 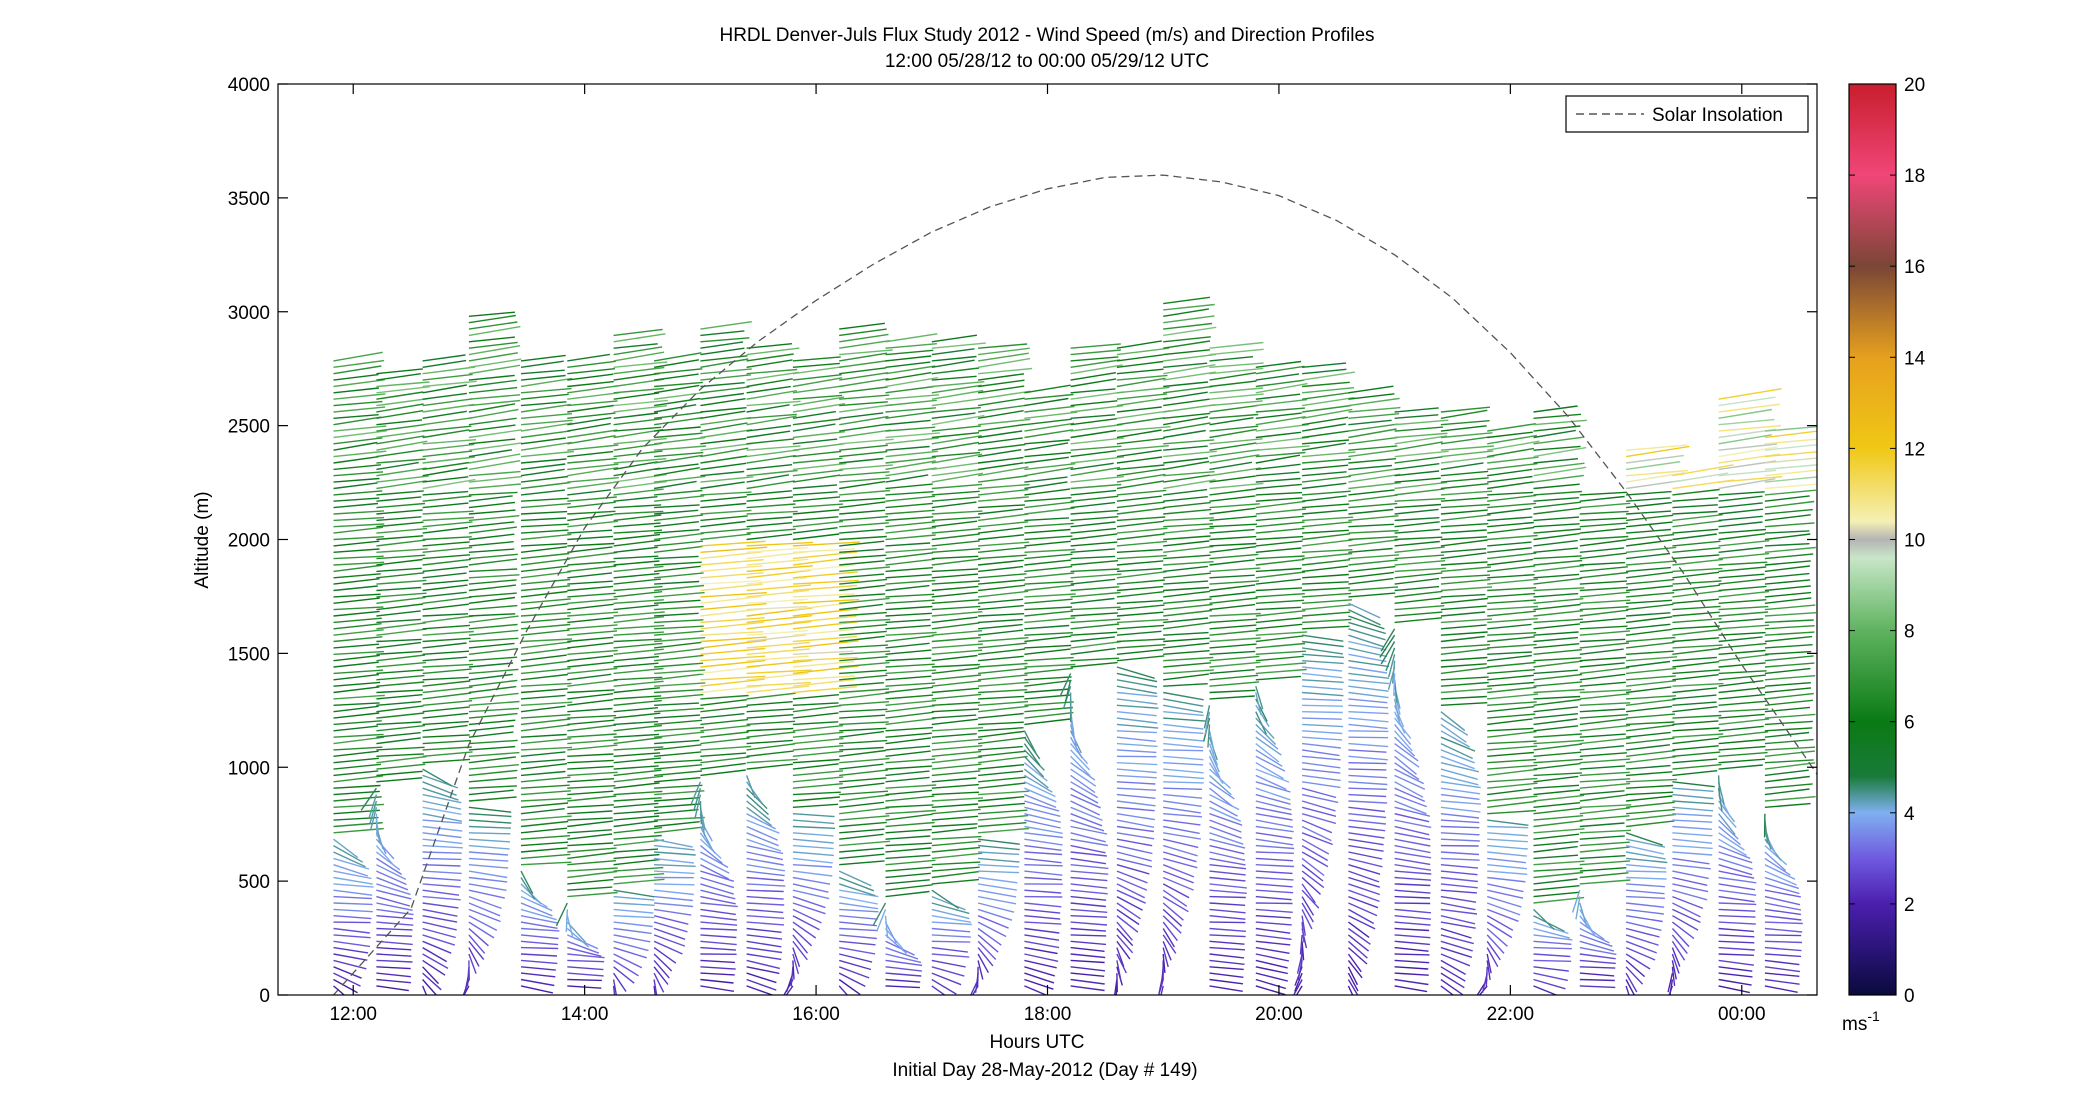 I want to click on x-axis-sublabel: Initial Day 28-May-2012 (Day # 149), so click(x=1044, y=1070).